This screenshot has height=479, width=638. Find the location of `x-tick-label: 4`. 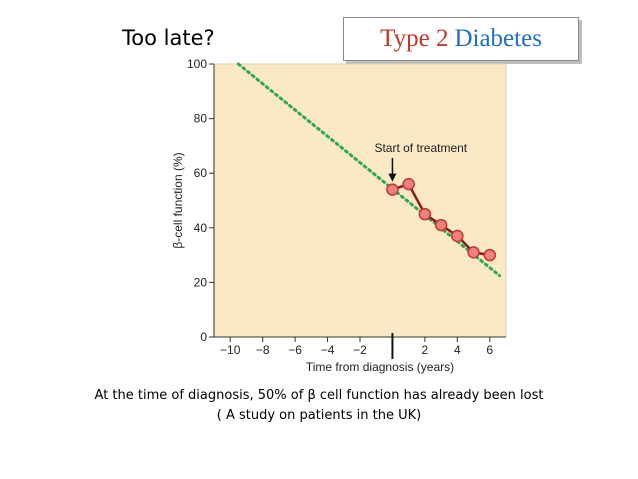

x-tick-label: 4 is located at coordinates (457, 350).